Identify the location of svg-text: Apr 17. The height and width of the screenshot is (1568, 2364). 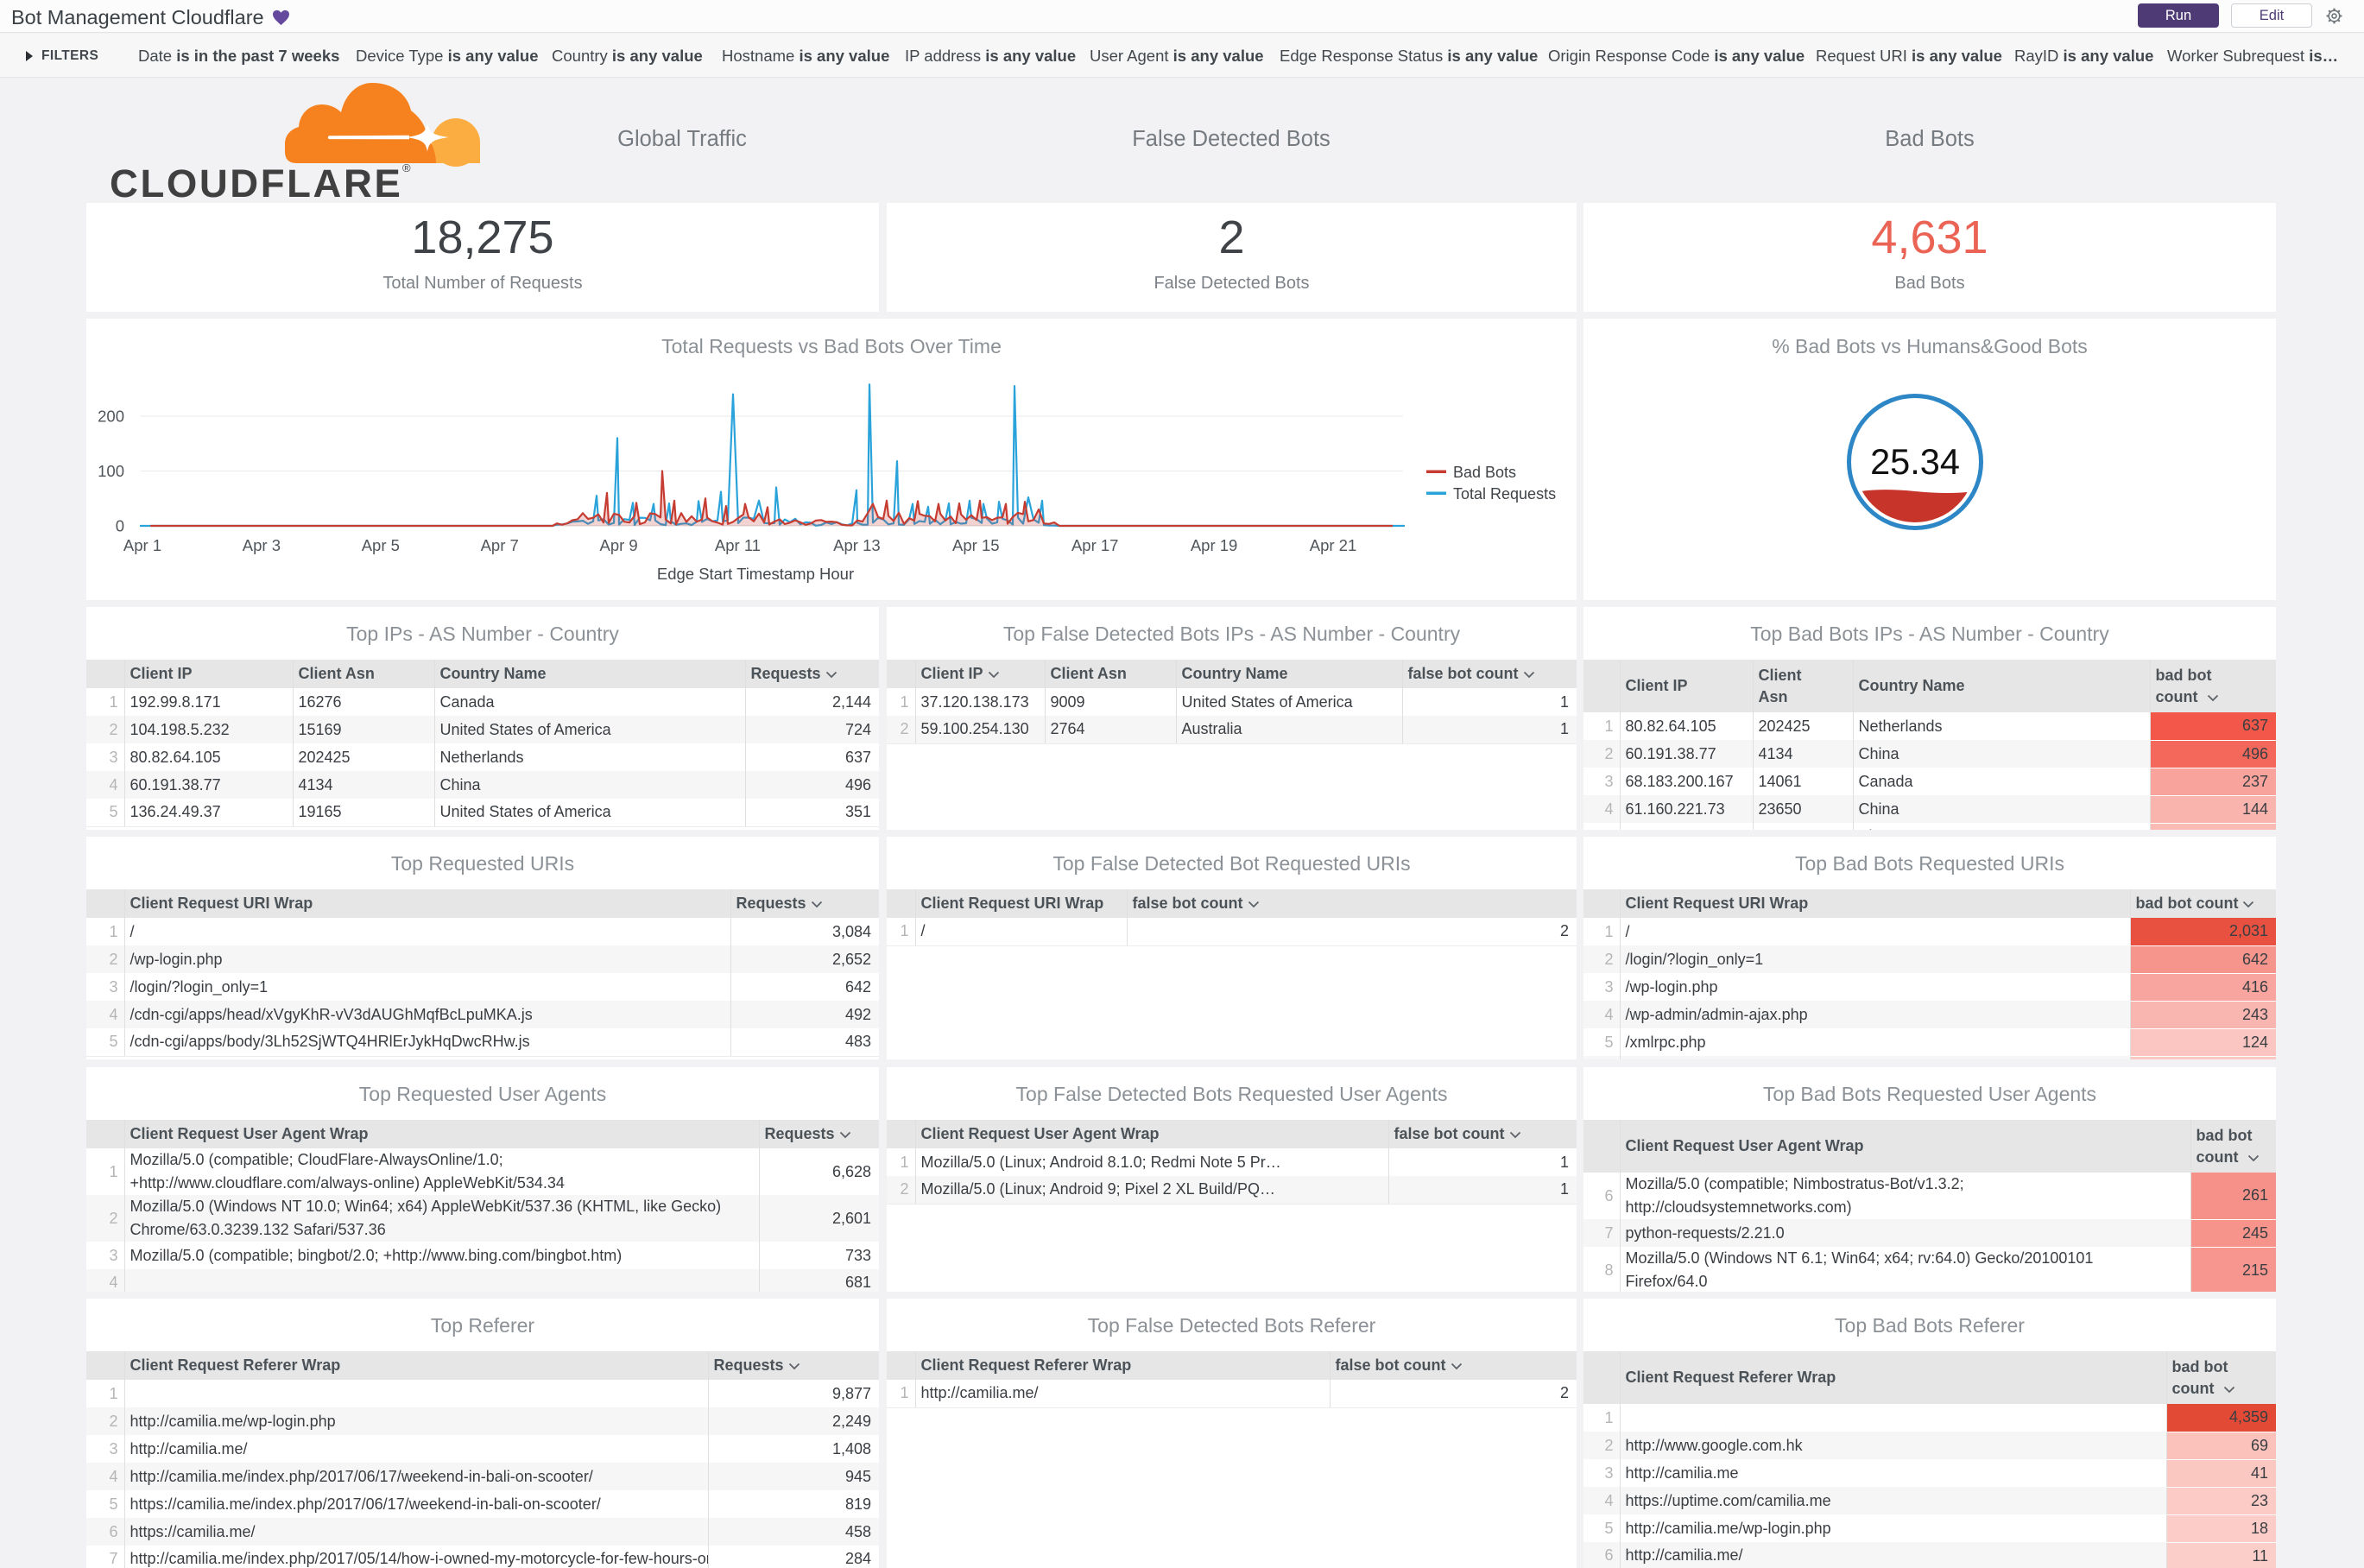
(1095, 545).